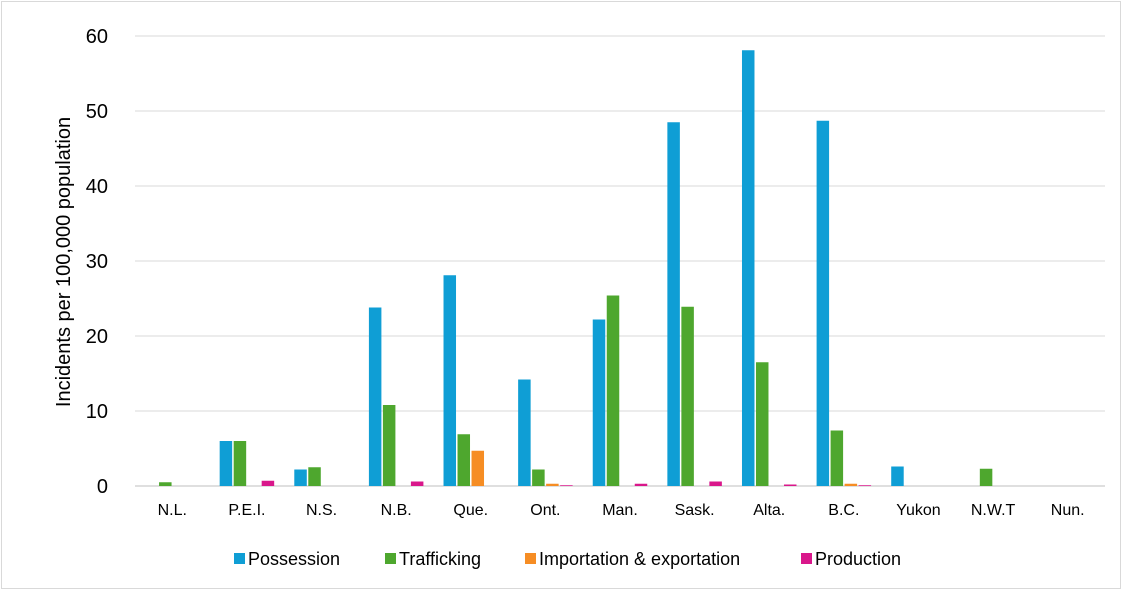 The image size is (1123, 591). What do you see at coordinates (97, 112) in the screenshot?
I see `y-tick-label: 50` at bounding box center [97, 112].